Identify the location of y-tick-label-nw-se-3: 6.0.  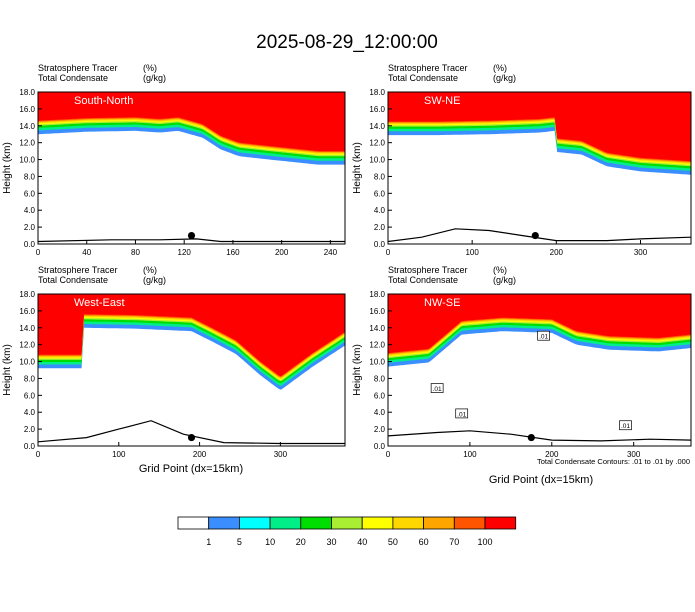
(380, 395).